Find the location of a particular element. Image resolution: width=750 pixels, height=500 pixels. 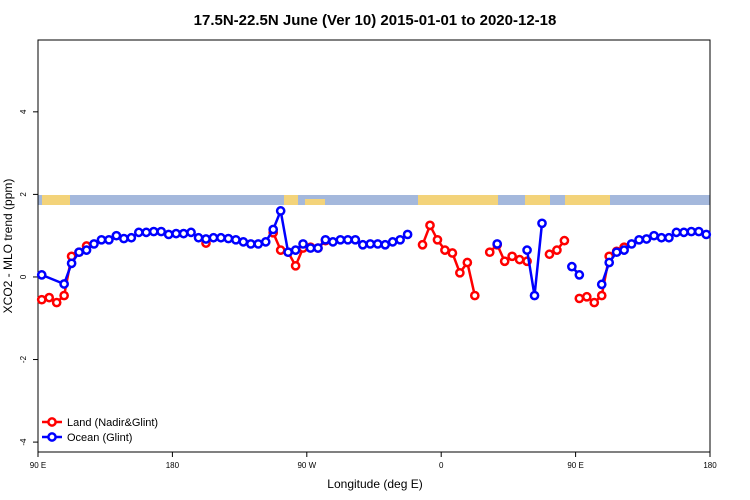

map-strip is located at coordinates (374, 200).